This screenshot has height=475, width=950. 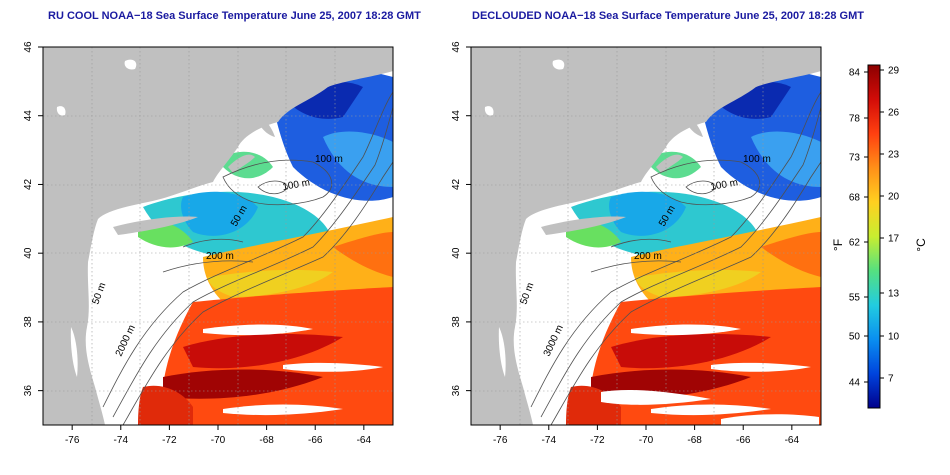 What do you see at coordinates (894, 294) in the screenshot?
I see `celsius-tick-label: 13` at bounding box center [894, 294].